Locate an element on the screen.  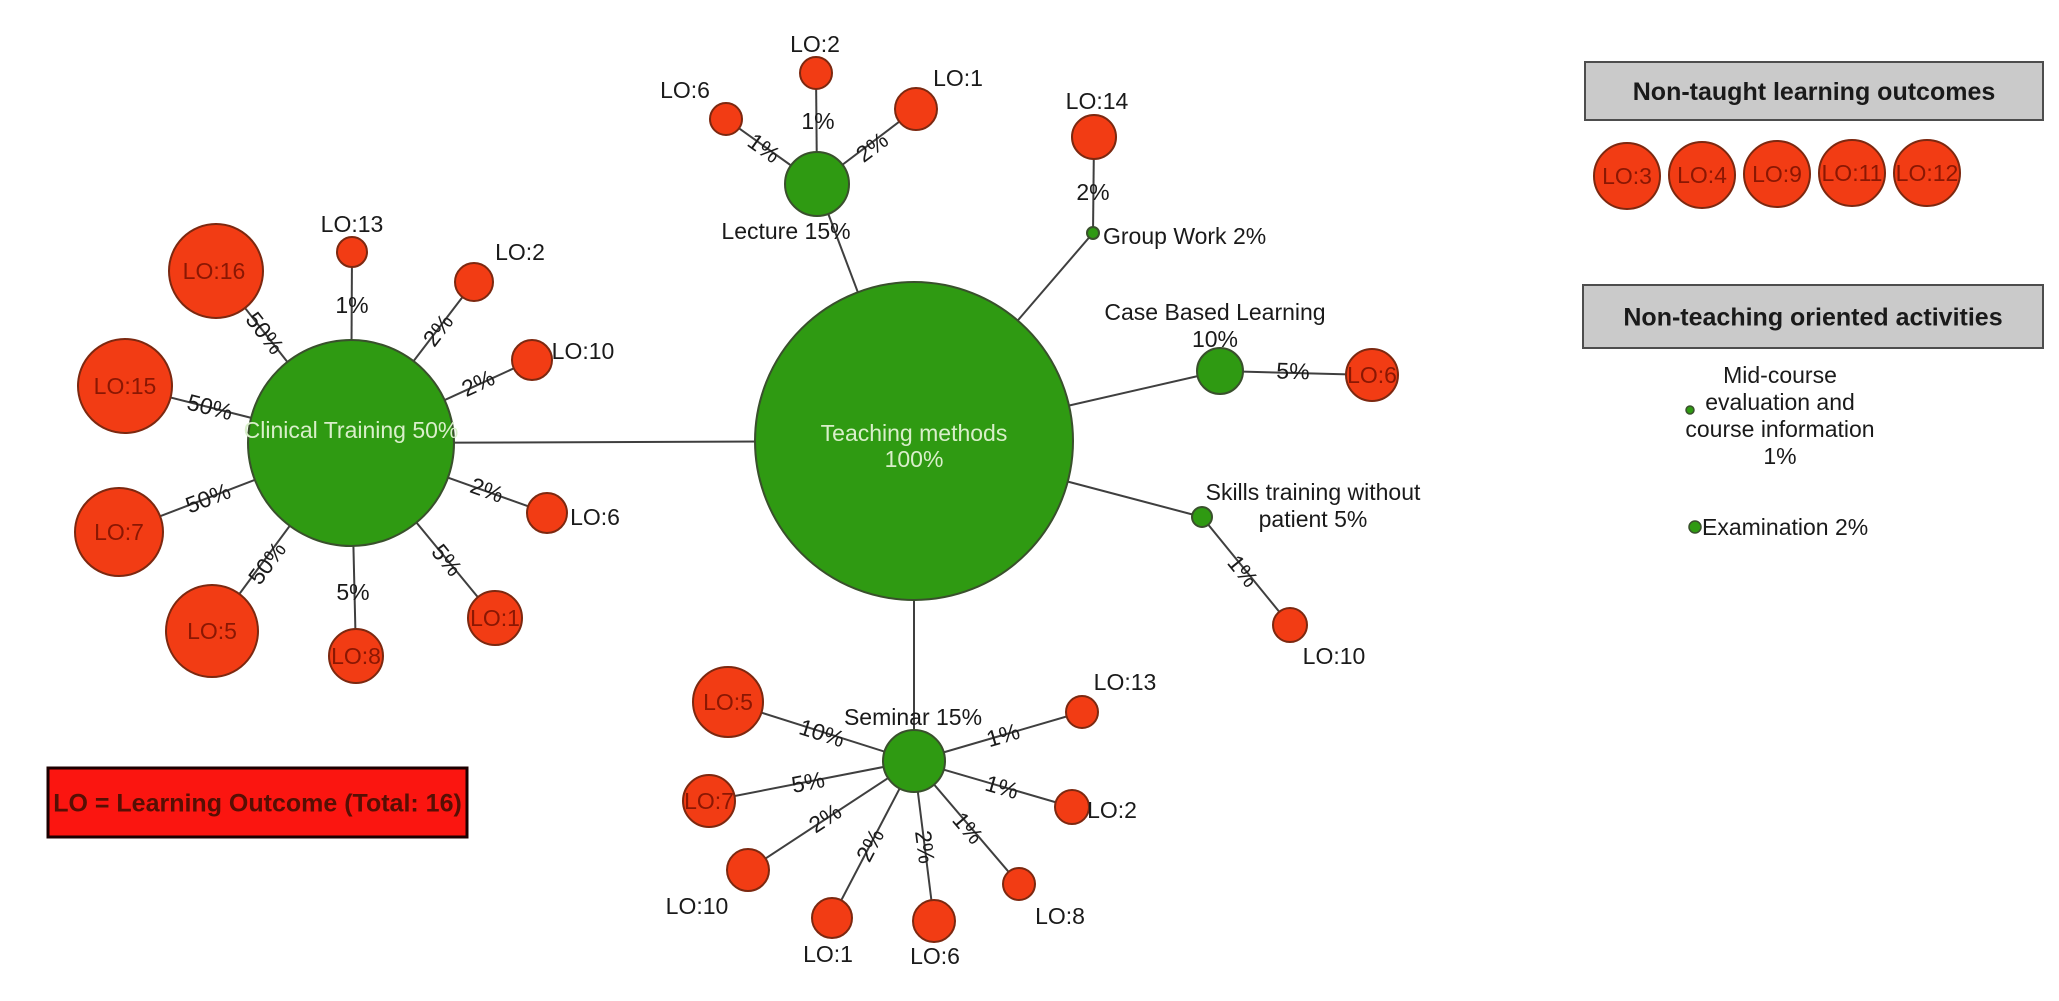
node-seminar is located at coordinates (914, 761).